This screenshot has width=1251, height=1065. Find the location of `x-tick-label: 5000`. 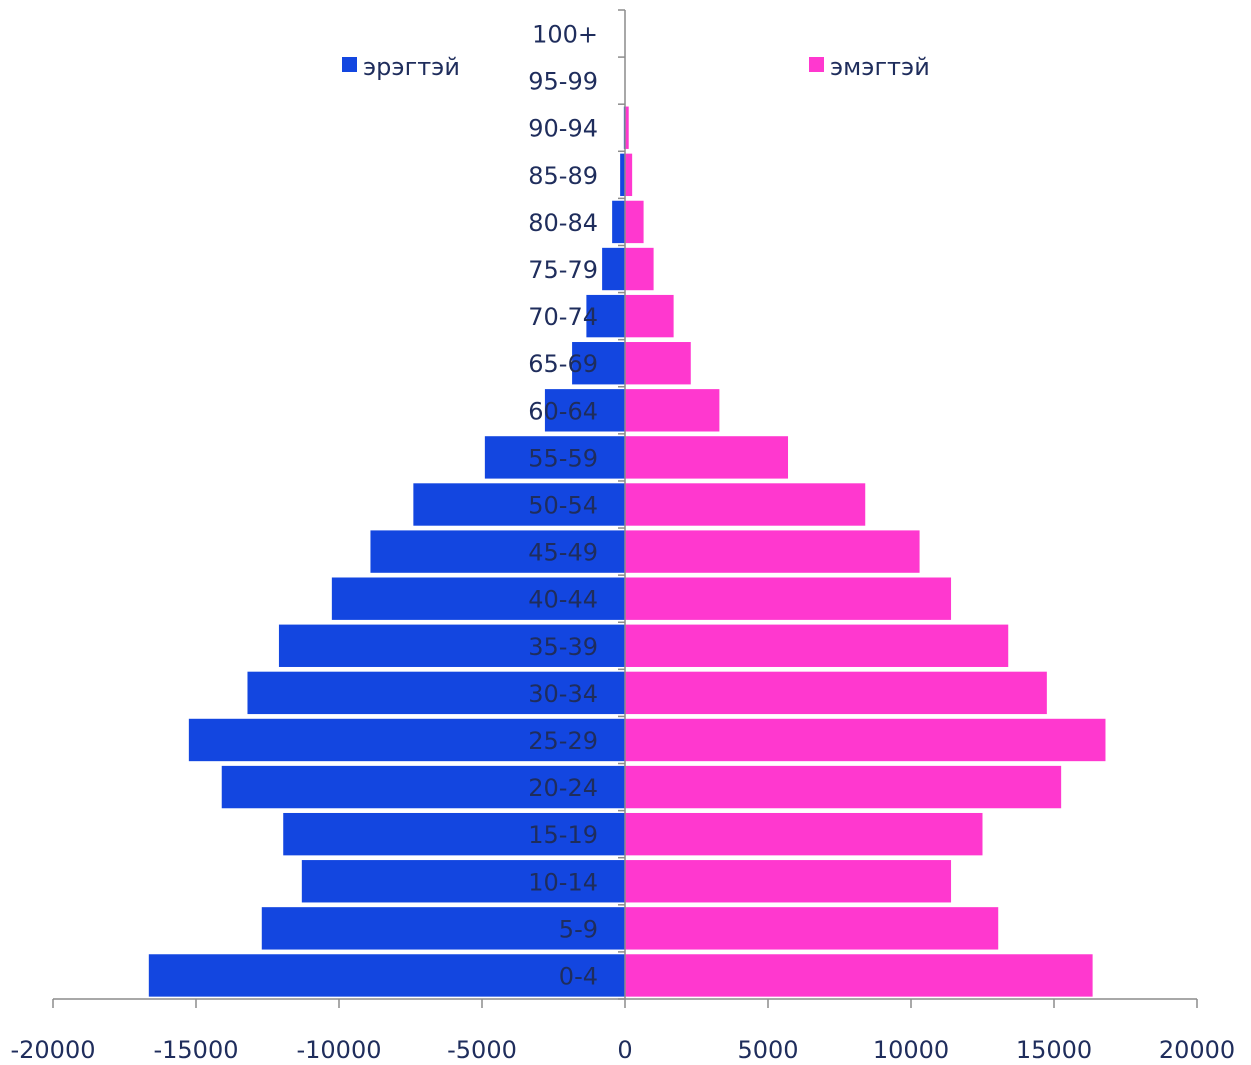

x-tick-label: 5000 is located at coordinates (767, 1050).